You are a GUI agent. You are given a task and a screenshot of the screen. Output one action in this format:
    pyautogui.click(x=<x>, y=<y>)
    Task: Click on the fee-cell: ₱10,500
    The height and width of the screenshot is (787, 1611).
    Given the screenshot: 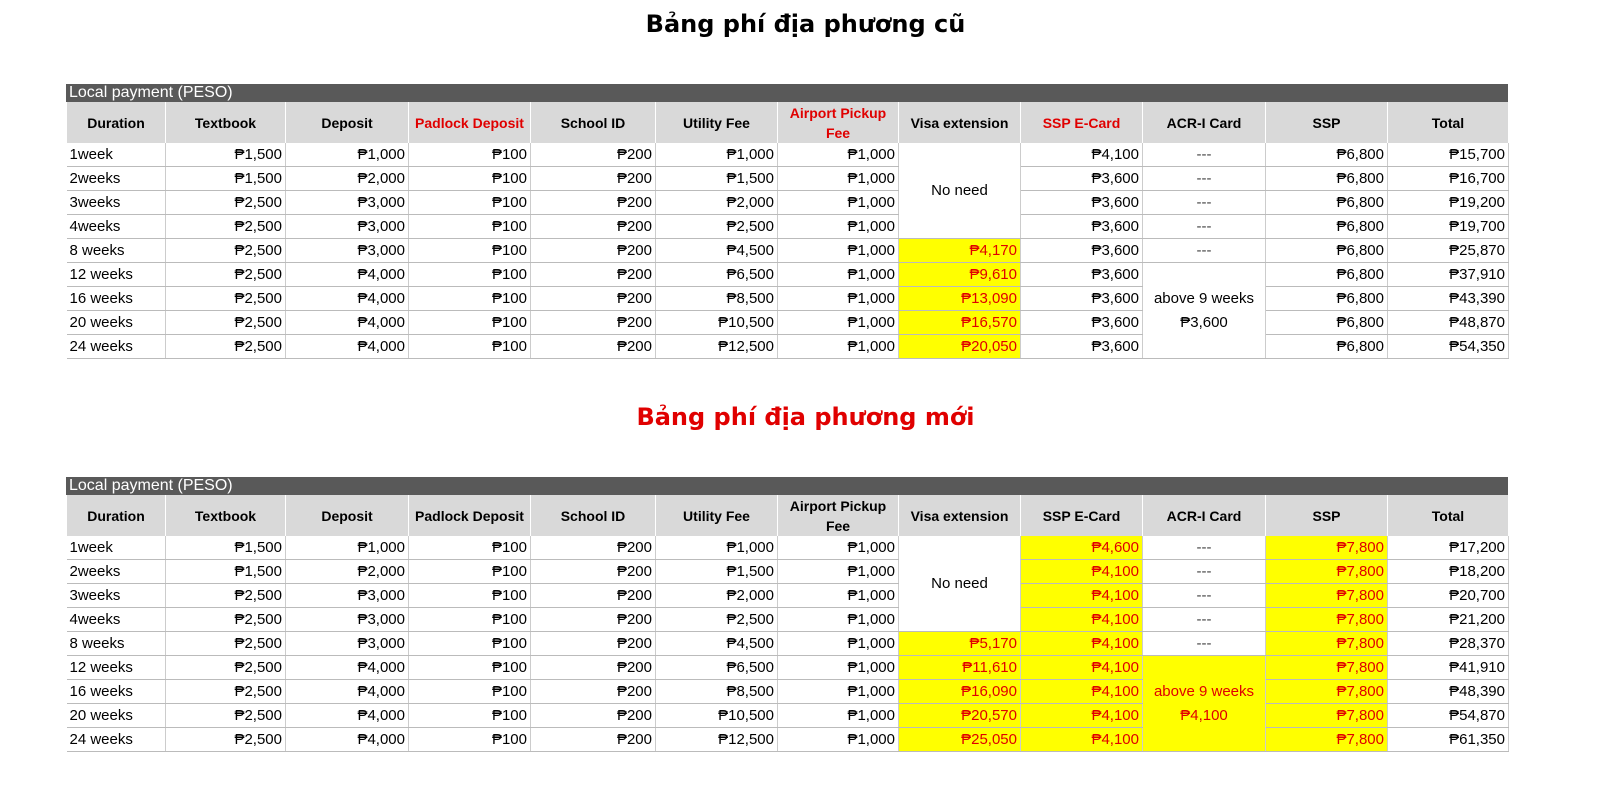 What is the action you would take?
    pyautogui.click(x=716, y=715)
    